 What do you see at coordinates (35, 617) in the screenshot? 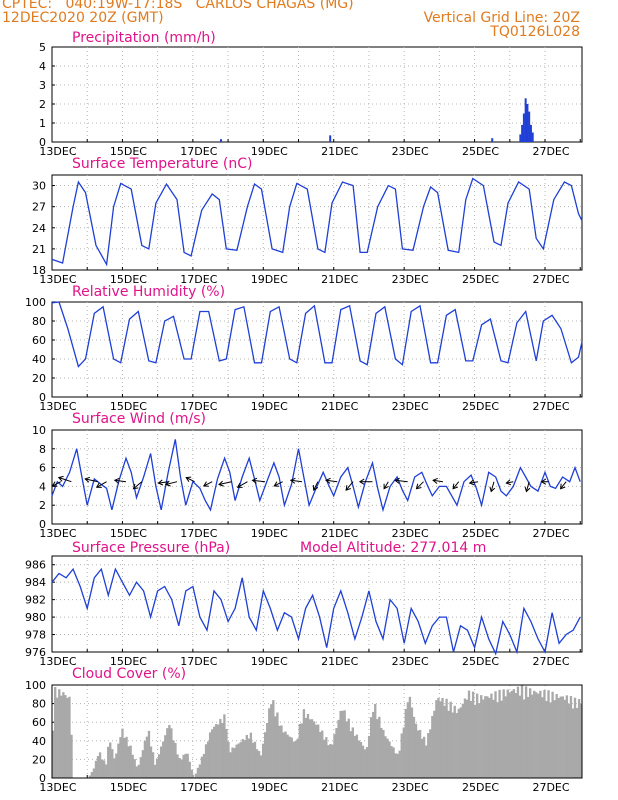
I see `y-tick-label: 980` at bounding box center [35, 617].